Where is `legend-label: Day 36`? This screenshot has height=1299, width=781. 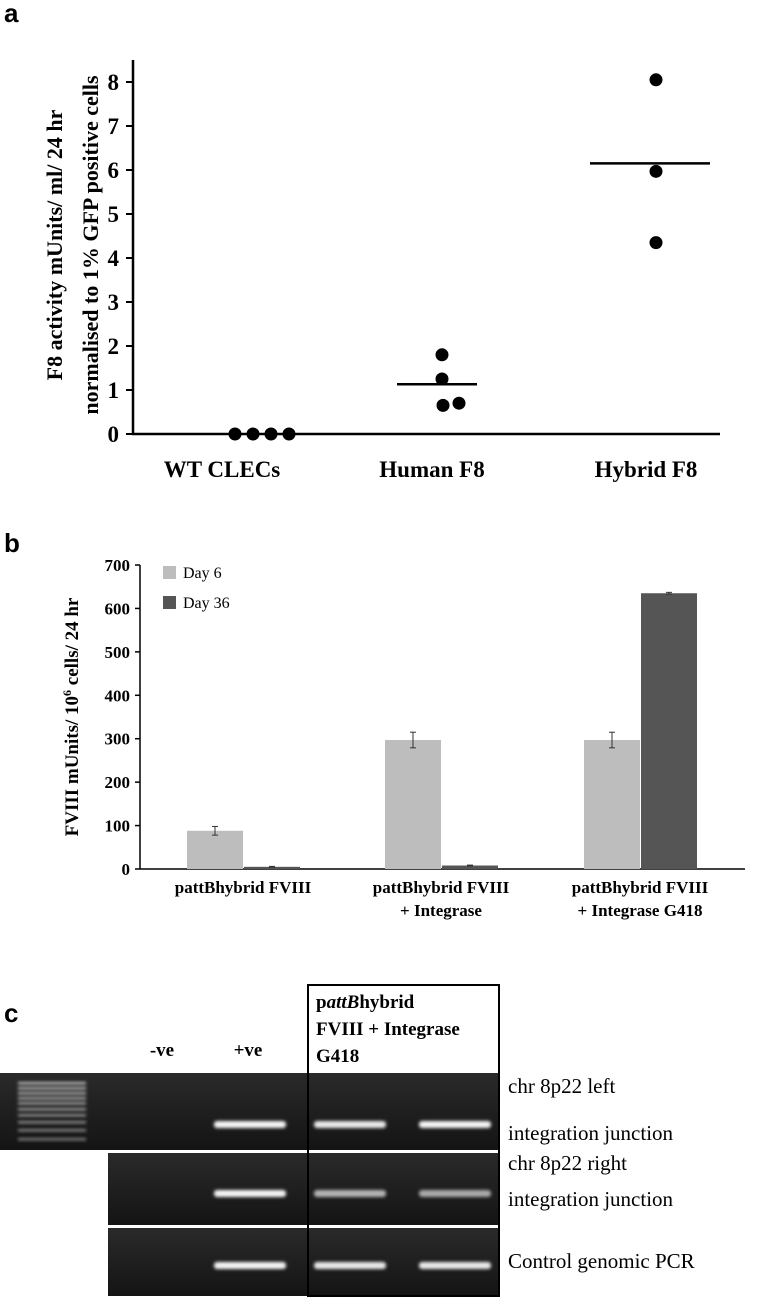
legend-label: Day 36 is located at coordinates (206, 603).